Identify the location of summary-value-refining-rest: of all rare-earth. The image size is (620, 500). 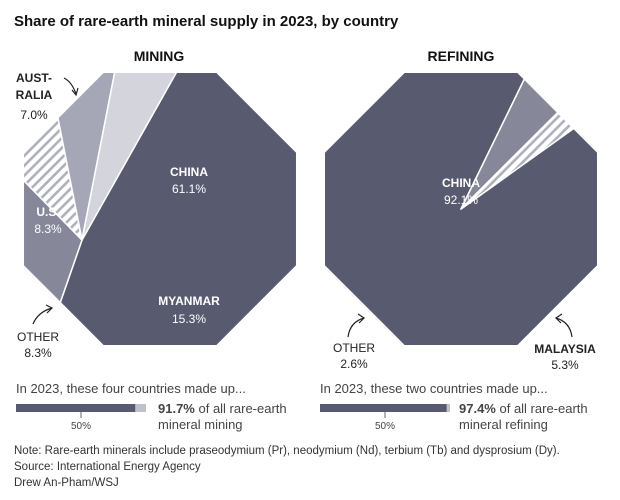
(542, 408).